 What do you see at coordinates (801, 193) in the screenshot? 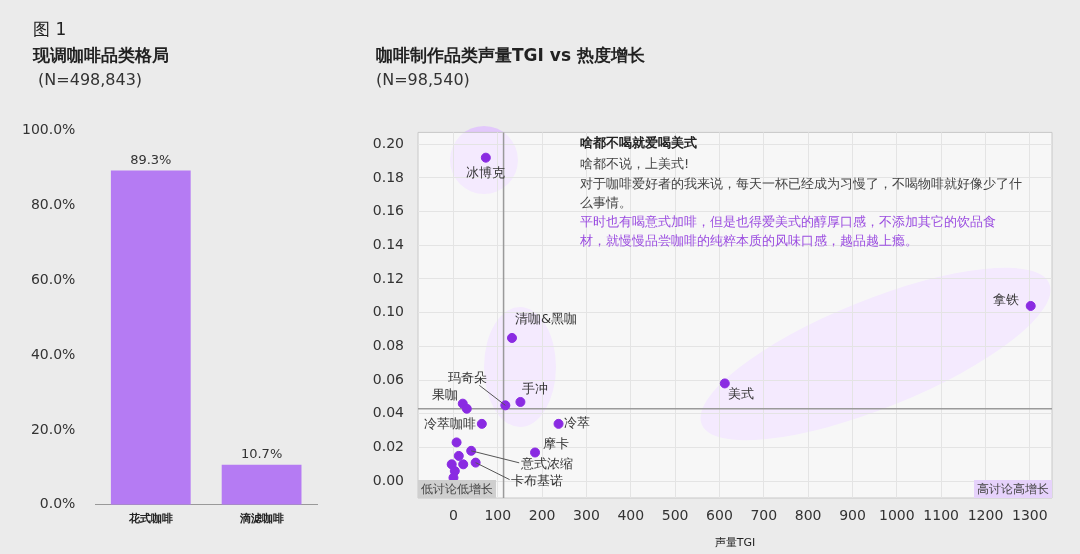
I see `annotation: 对于咖啡爱好者的我来说，每天一杯已经成为习慢了，不喝物啡就好像少了什么事情。` at bounding box center [801, 193].